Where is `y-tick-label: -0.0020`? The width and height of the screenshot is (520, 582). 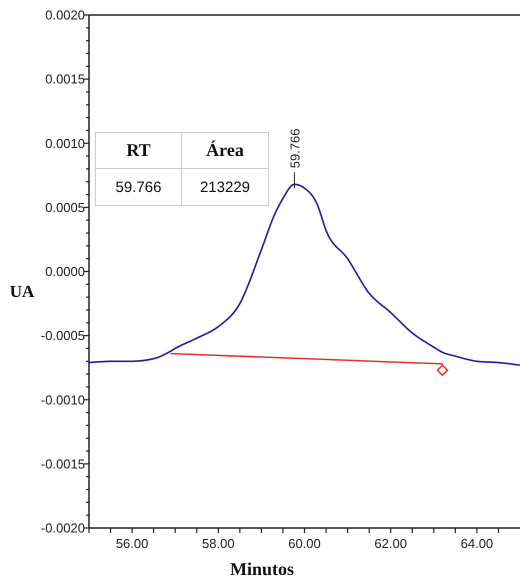 y-tick-label: -0.0020 is located at coordinates (62, 528).